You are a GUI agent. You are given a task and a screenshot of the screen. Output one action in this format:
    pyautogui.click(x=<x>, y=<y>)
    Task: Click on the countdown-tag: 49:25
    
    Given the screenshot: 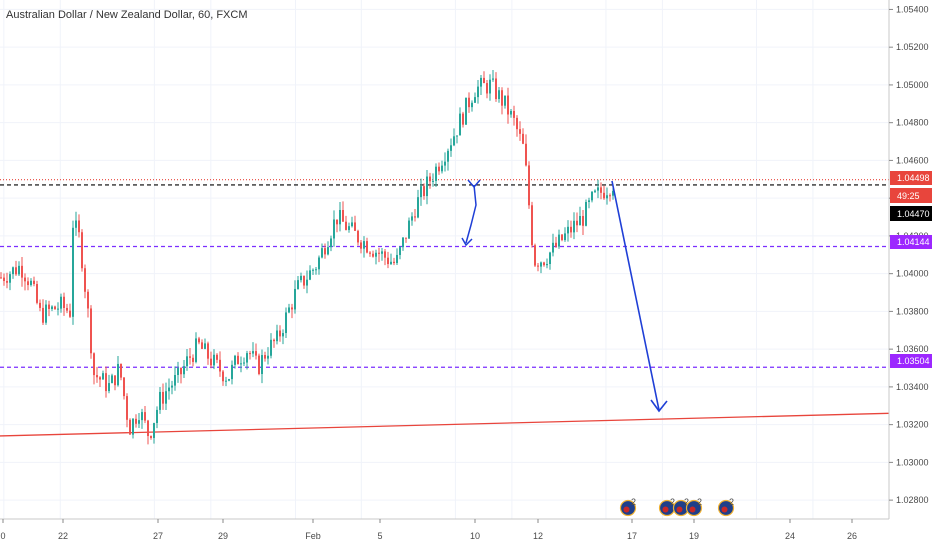 What is the action you would take?
    pyautogui.click(x=911, y=195)
    